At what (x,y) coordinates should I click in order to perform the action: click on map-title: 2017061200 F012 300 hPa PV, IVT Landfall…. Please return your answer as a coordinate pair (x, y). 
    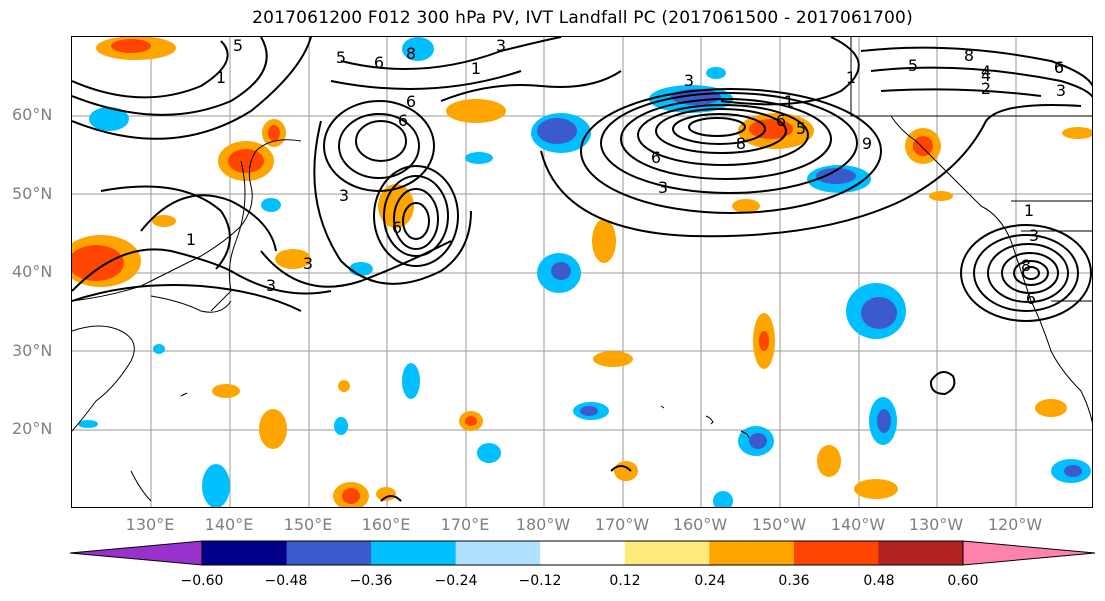
    Looking at the image, I should click on (582, 18).